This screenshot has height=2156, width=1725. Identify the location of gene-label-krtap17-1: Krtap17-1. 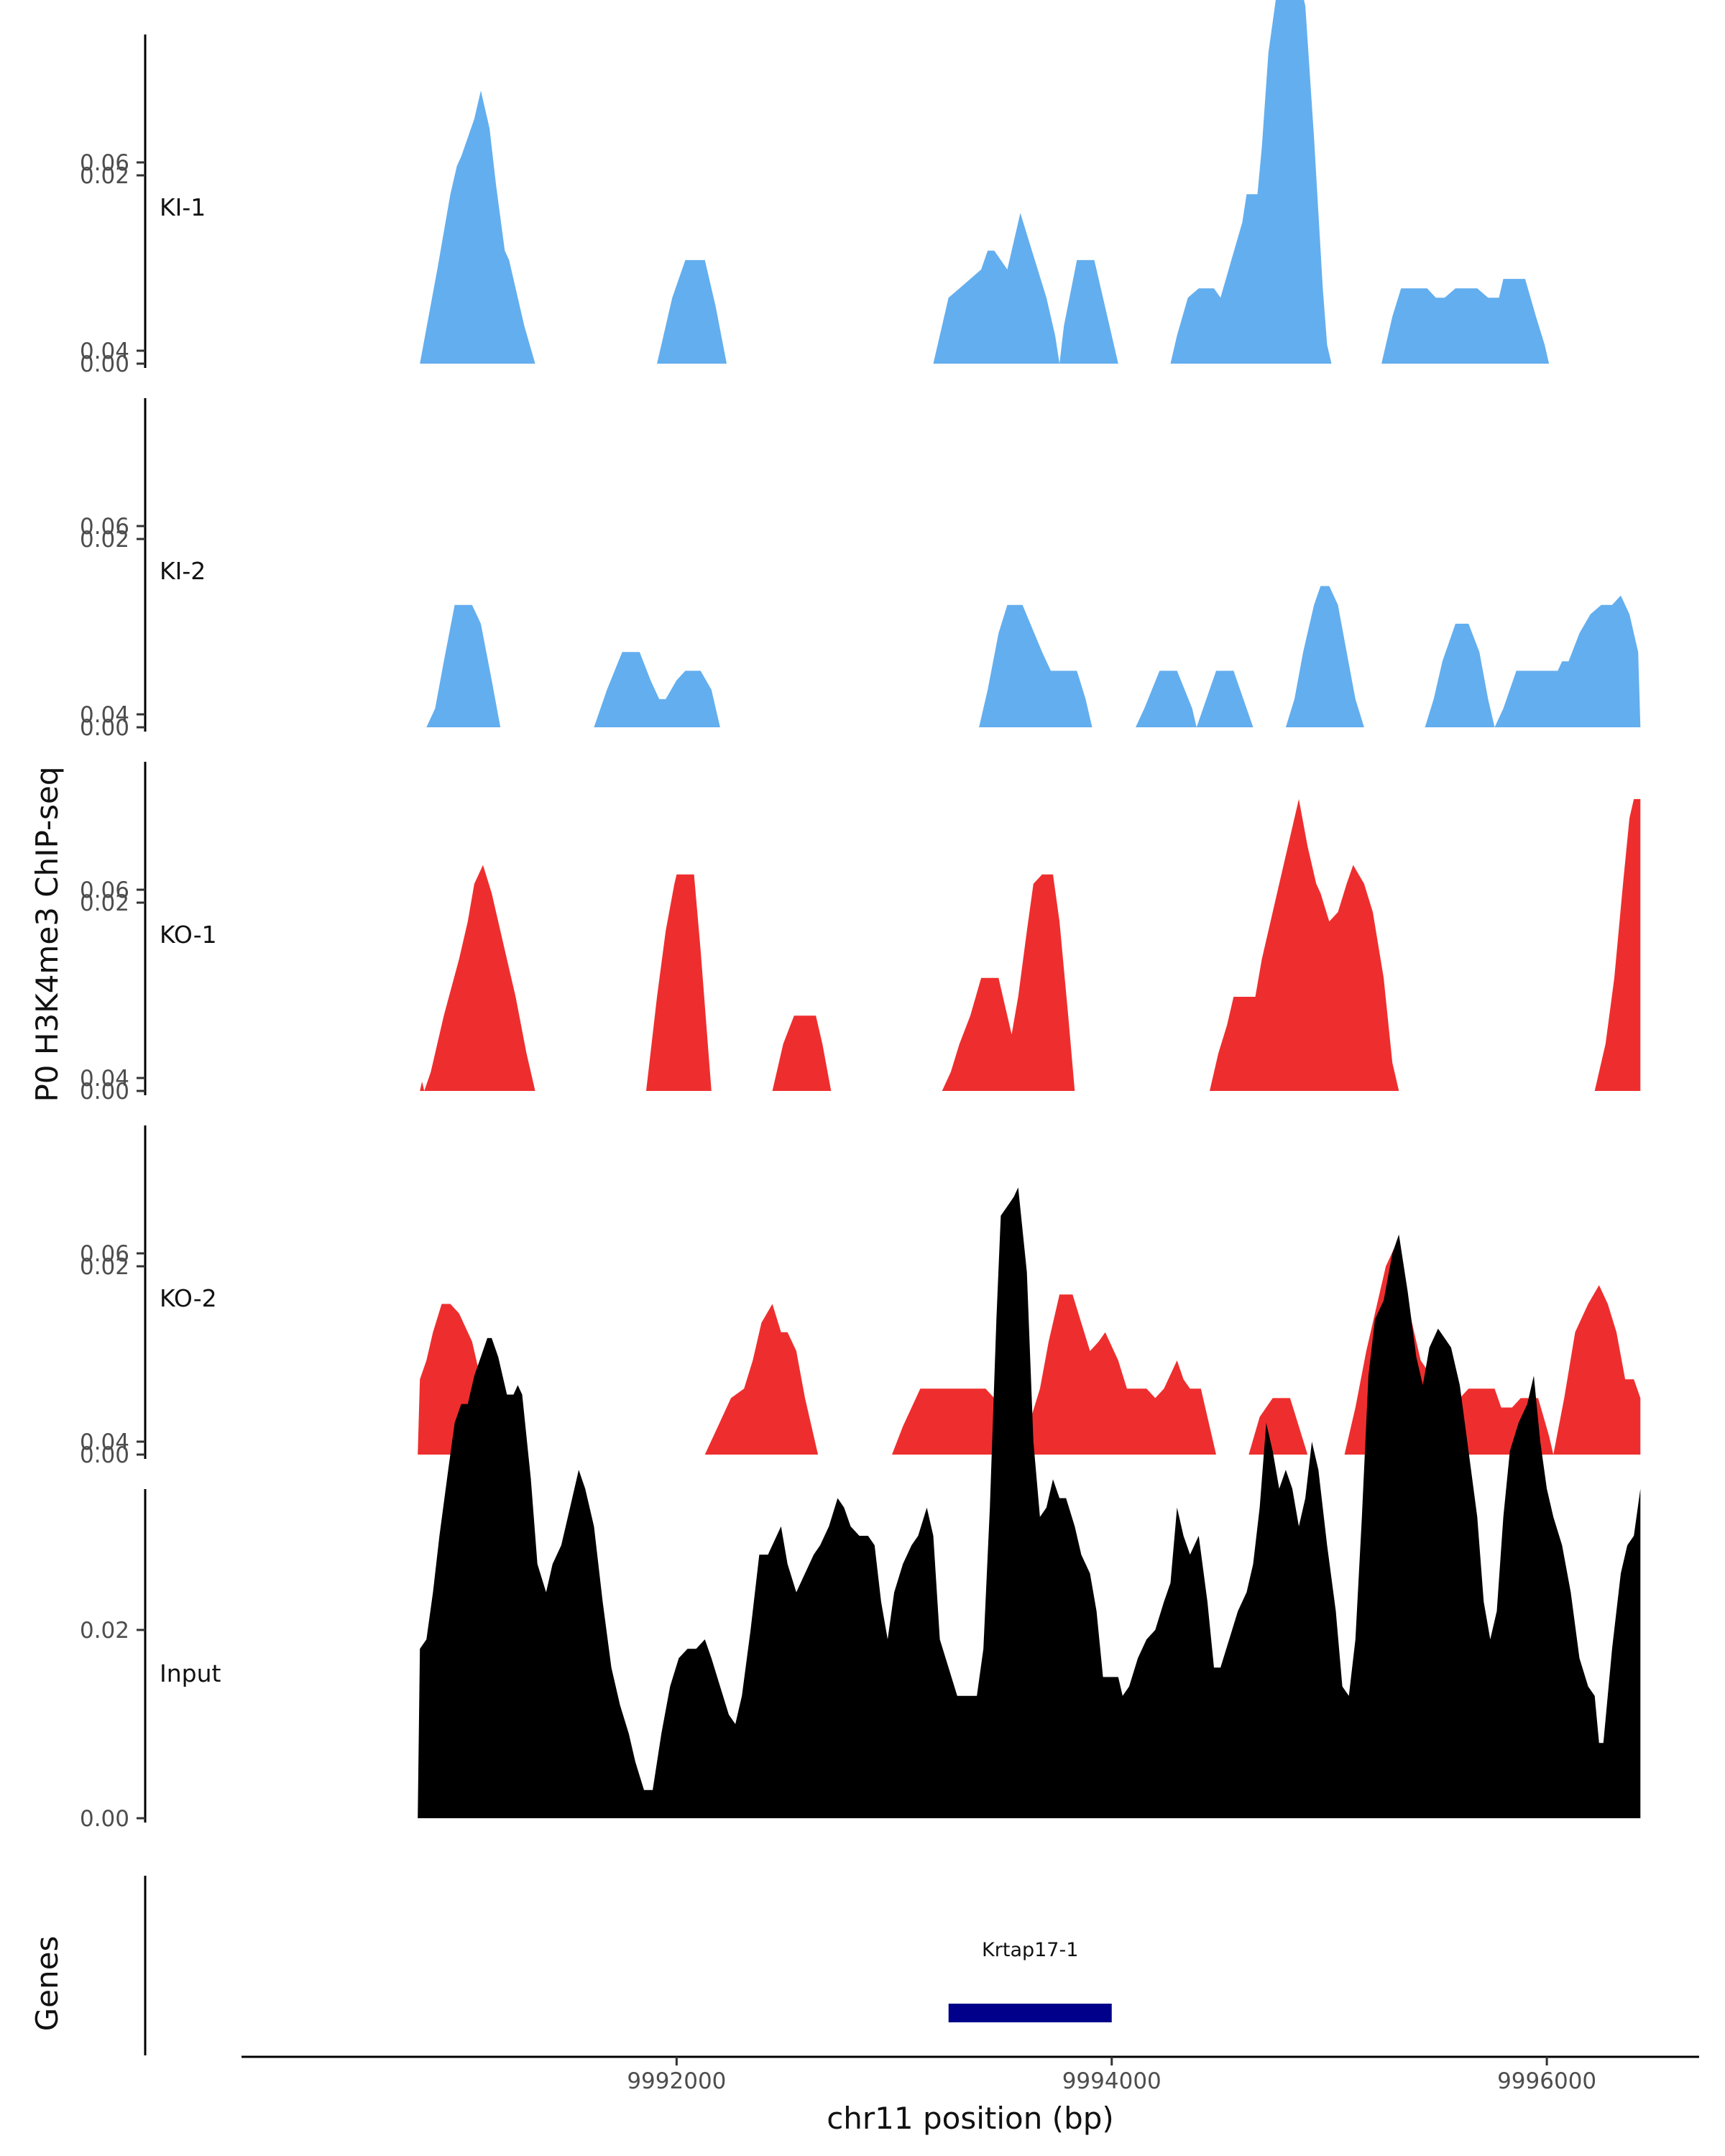
(1030, 1950).